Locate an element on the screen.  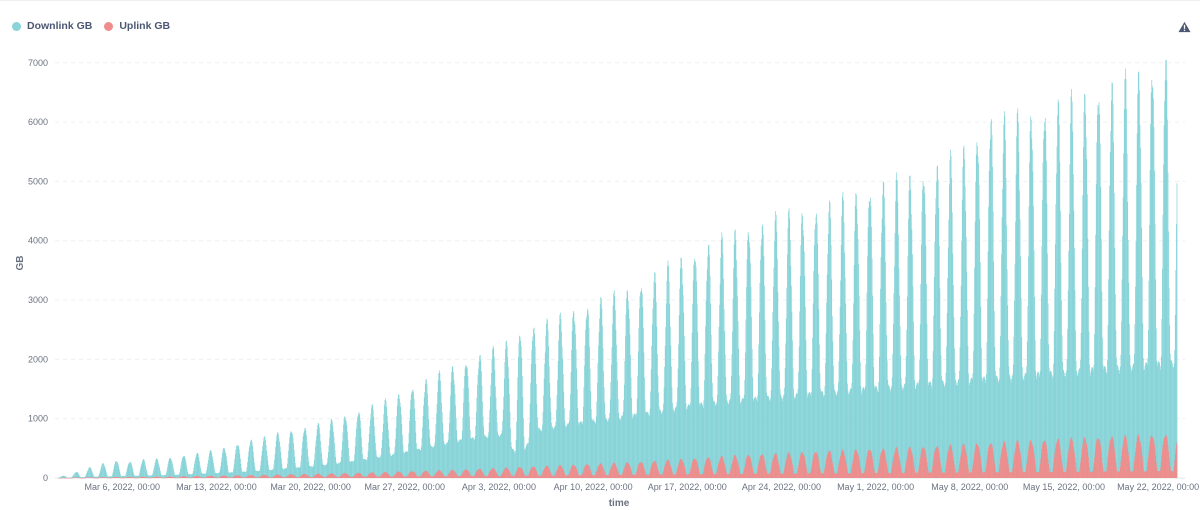
legend-item-downlink: Downlink GB is located at coordinates (52, 26).